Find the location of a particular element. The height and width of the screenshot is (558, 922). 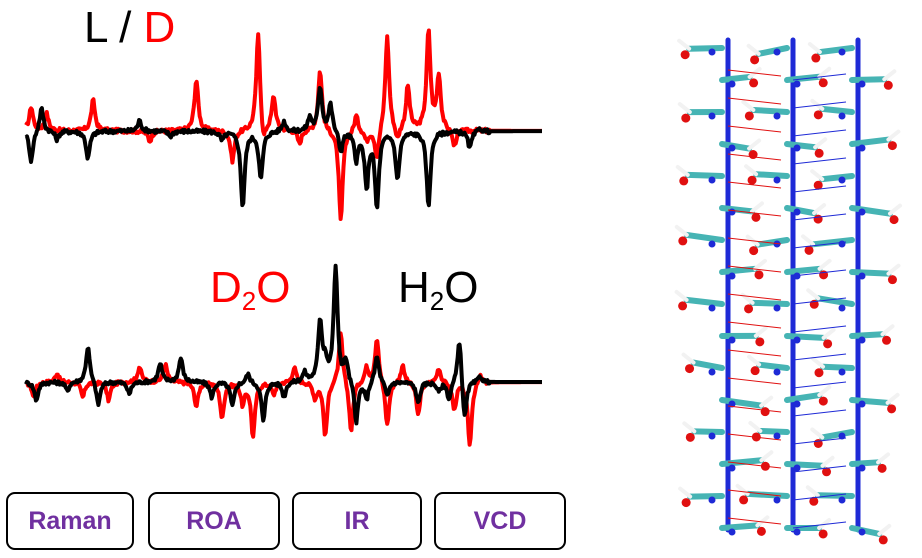

tab-ir: IR is located at coordinates (357, 521).